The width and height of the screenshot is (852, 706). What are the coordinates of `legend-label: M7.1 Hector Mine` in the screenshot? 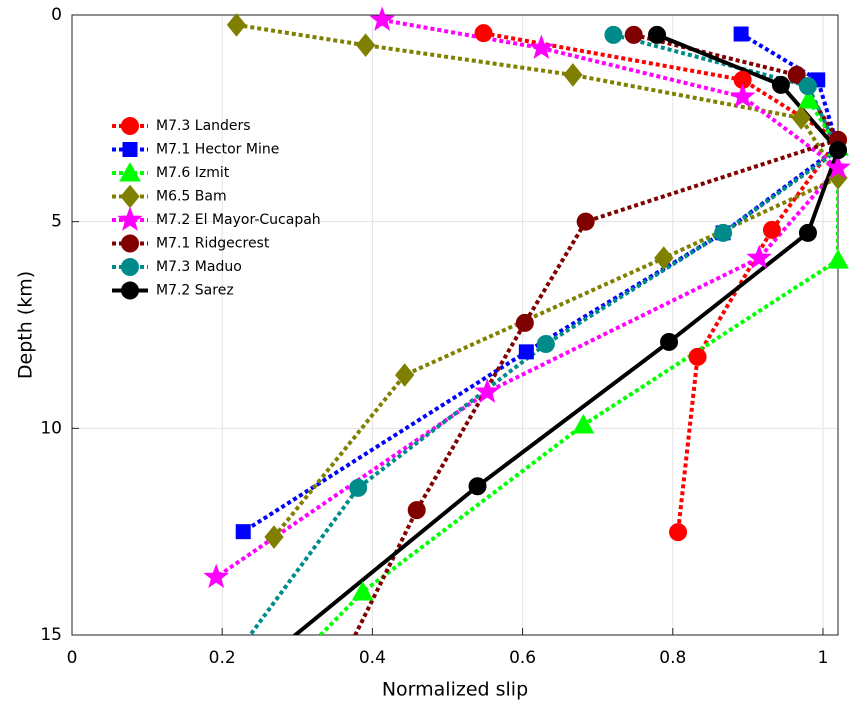 It's located at (217, 150).